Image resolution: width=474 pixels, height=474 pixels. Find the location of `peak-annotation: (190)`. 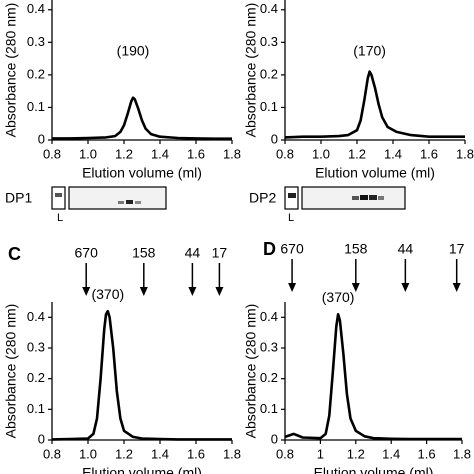

peak-annotation: (190) is located at coordinates (133, 51).